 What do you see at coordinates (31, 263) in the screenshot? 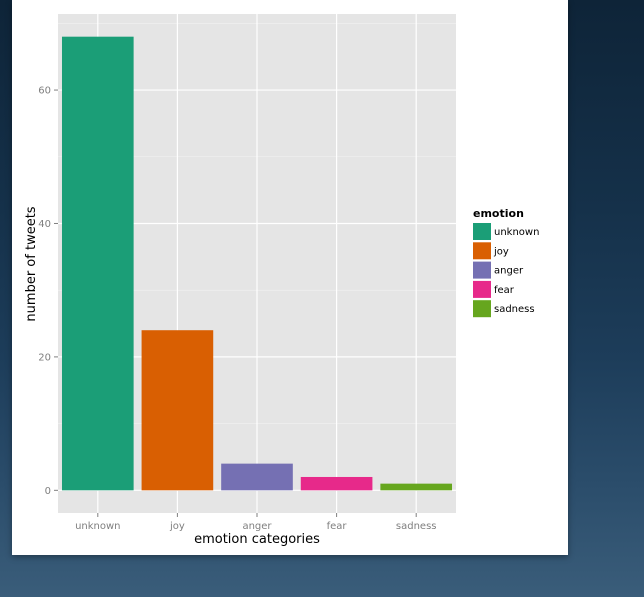
I see `y-axis-title: number of tweets` at bounding box center [31, 263].